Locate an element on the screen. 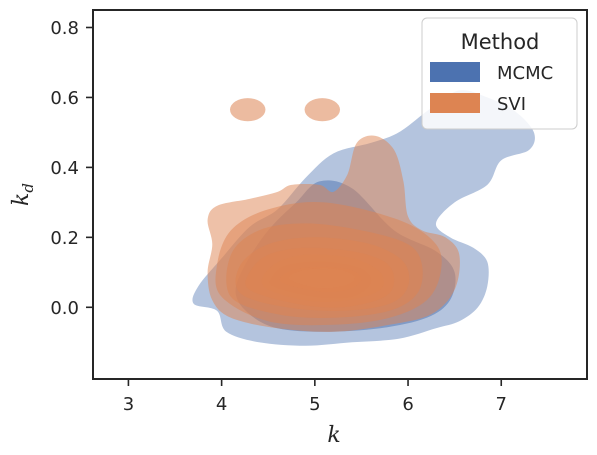 This screenshot has width=597, height=455. legend-label-mcmc: MCMC is located at coordinates (525, 73).